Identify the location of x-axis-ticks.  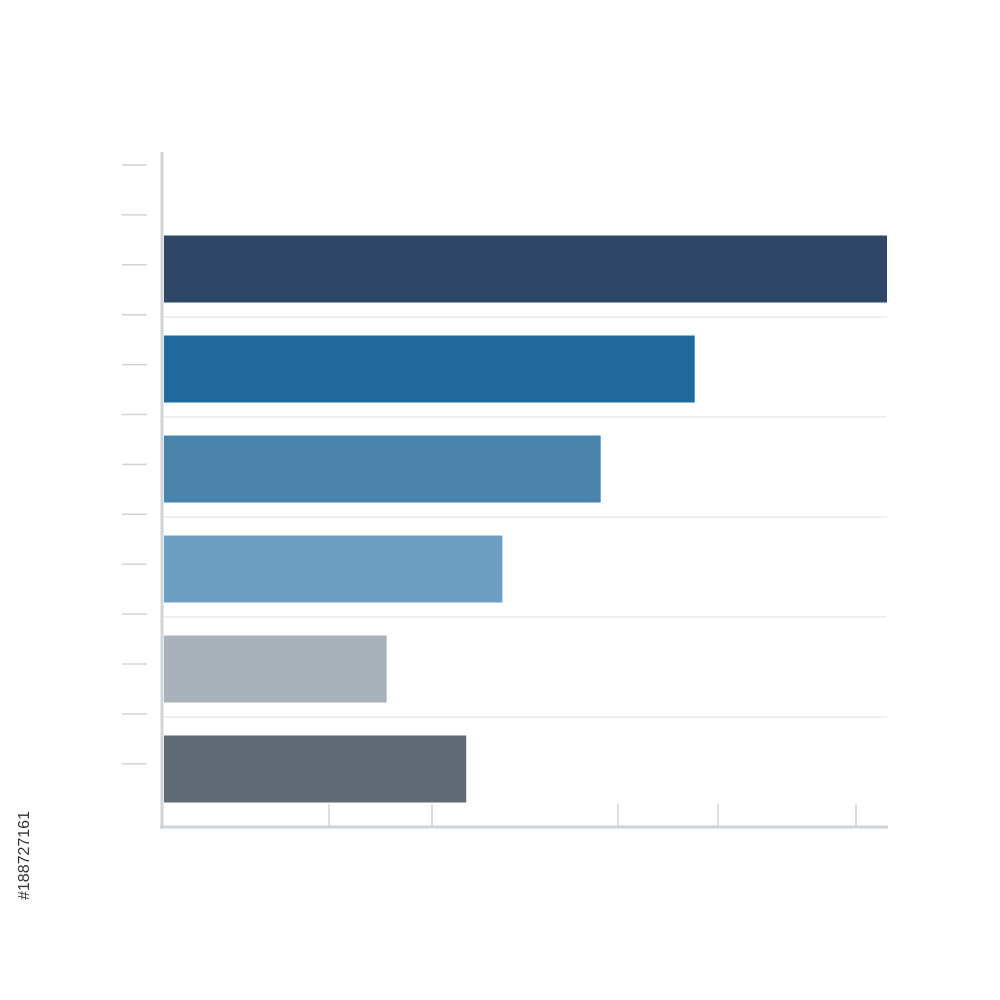
(592, 815).